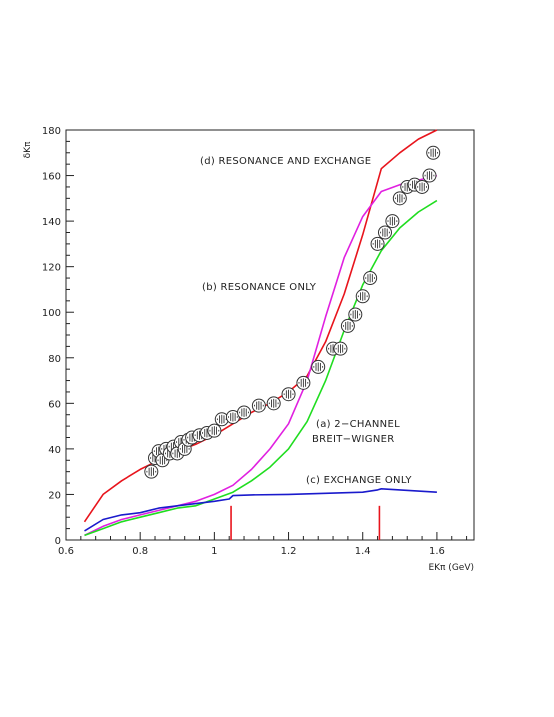  I want to click on y-tick-label: 120, so click(51, 268).